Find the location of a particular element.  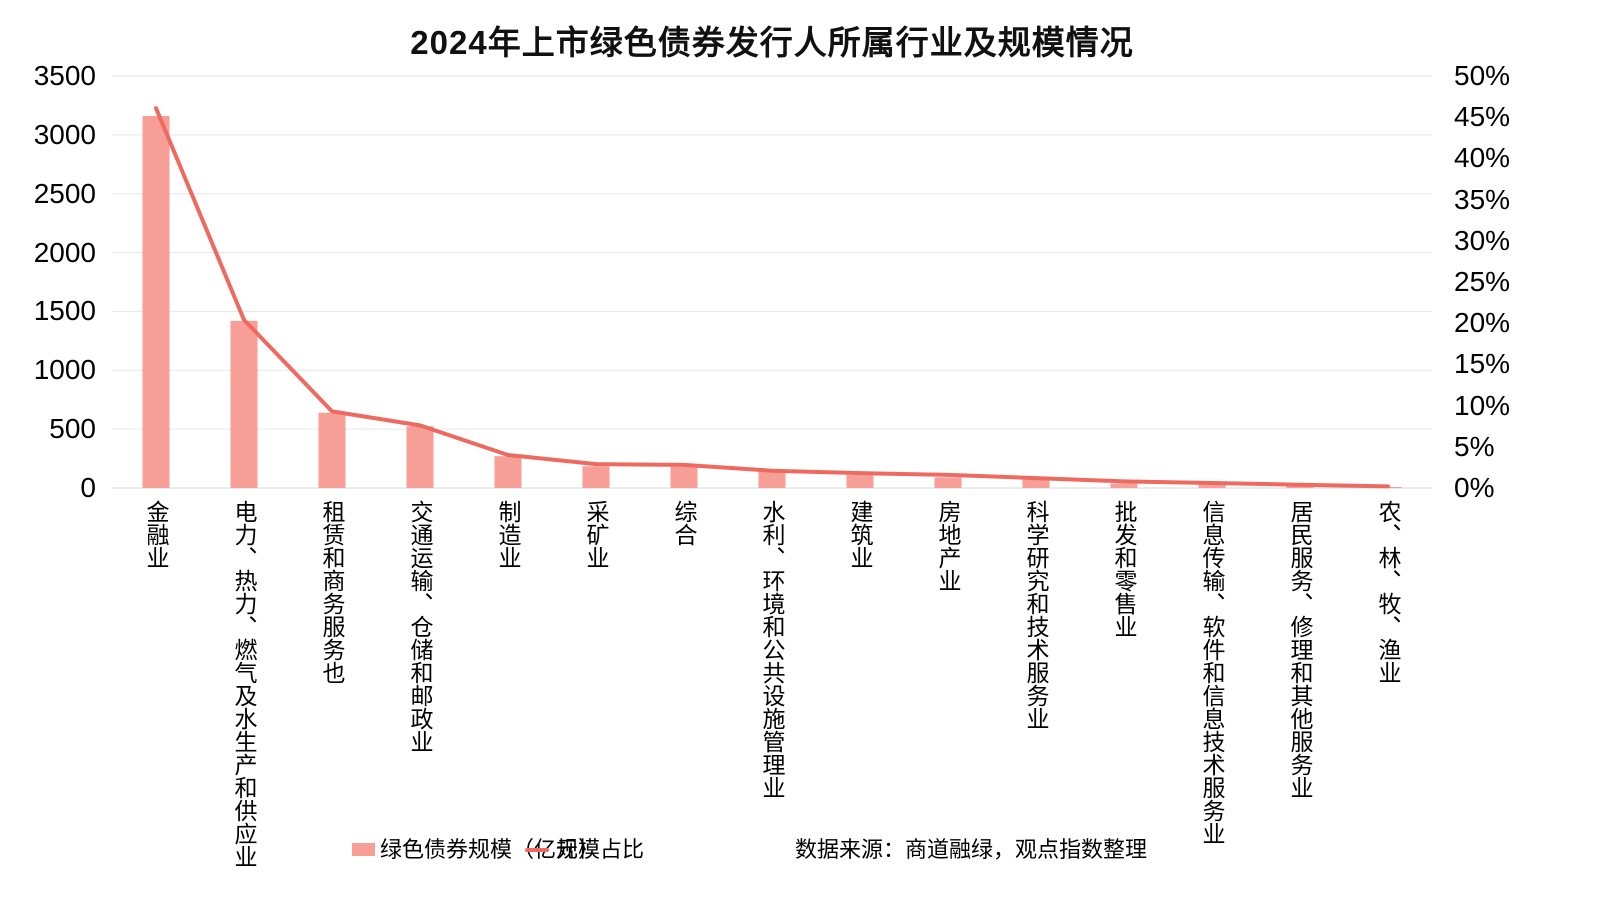

x-axis-category-label: 水利、环境和公共设施管理业 is located at coordinates (772, 649).